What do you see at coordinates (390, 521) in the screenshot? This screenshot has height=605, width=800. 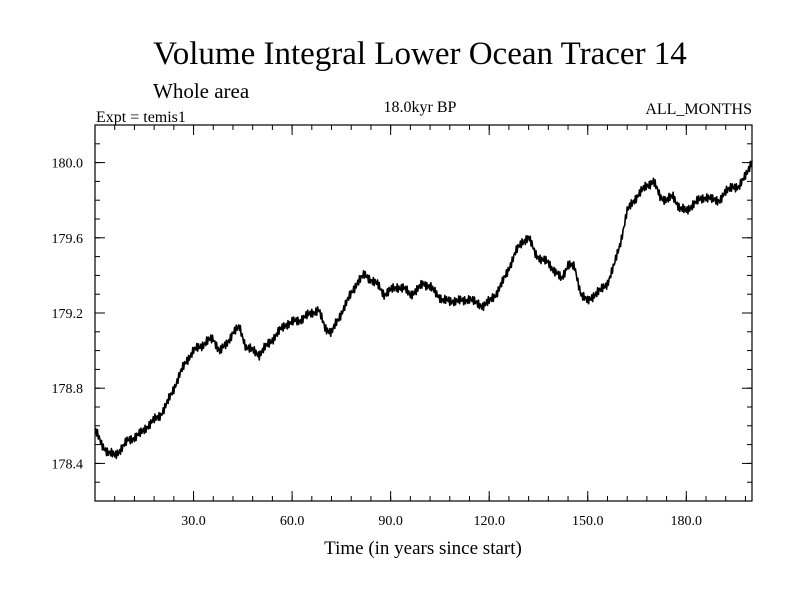 I see `x-tick-label: 90.0` at bounding box center [390, 521].